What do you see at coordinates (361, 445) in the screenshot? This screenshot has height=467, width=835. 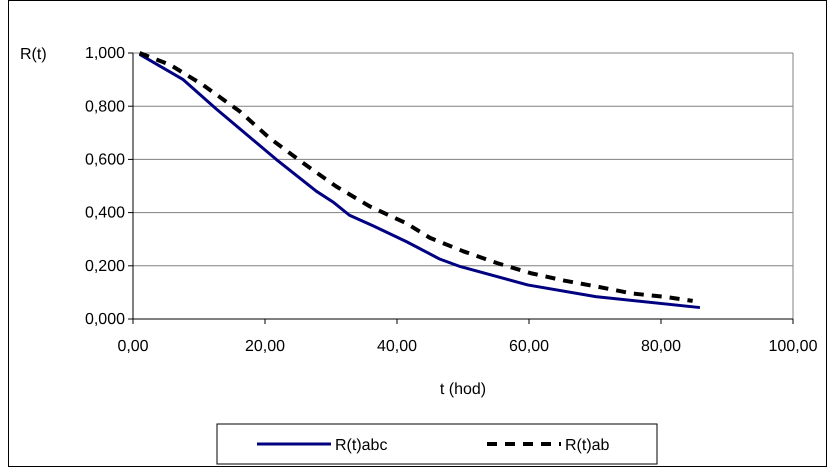 I see `legend-label: R(t)abc` at bounding box center [361, 445].